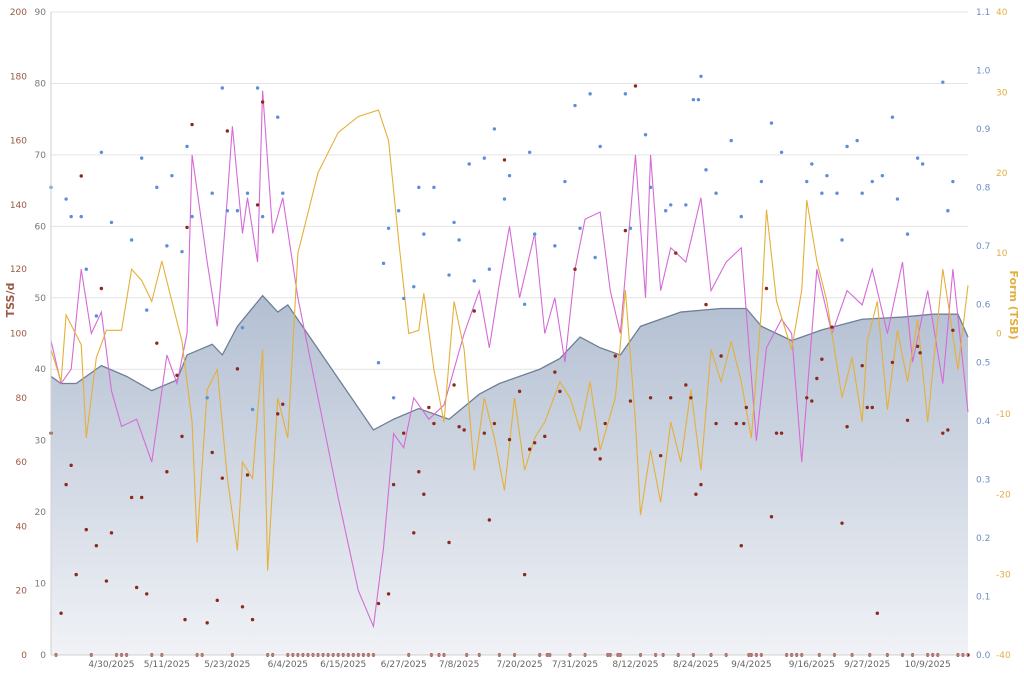 The width and height of the screenshot is (1024, 675). I want to click on intensity-axis-tick: 0.1, so click(983, 598).